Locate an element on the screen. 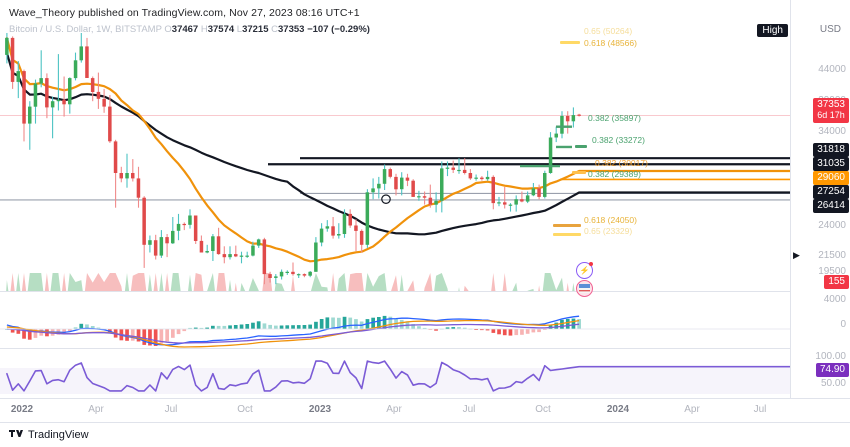  fib-0618-24050: 0.618 (24050) is located at coordinates (610, 220).